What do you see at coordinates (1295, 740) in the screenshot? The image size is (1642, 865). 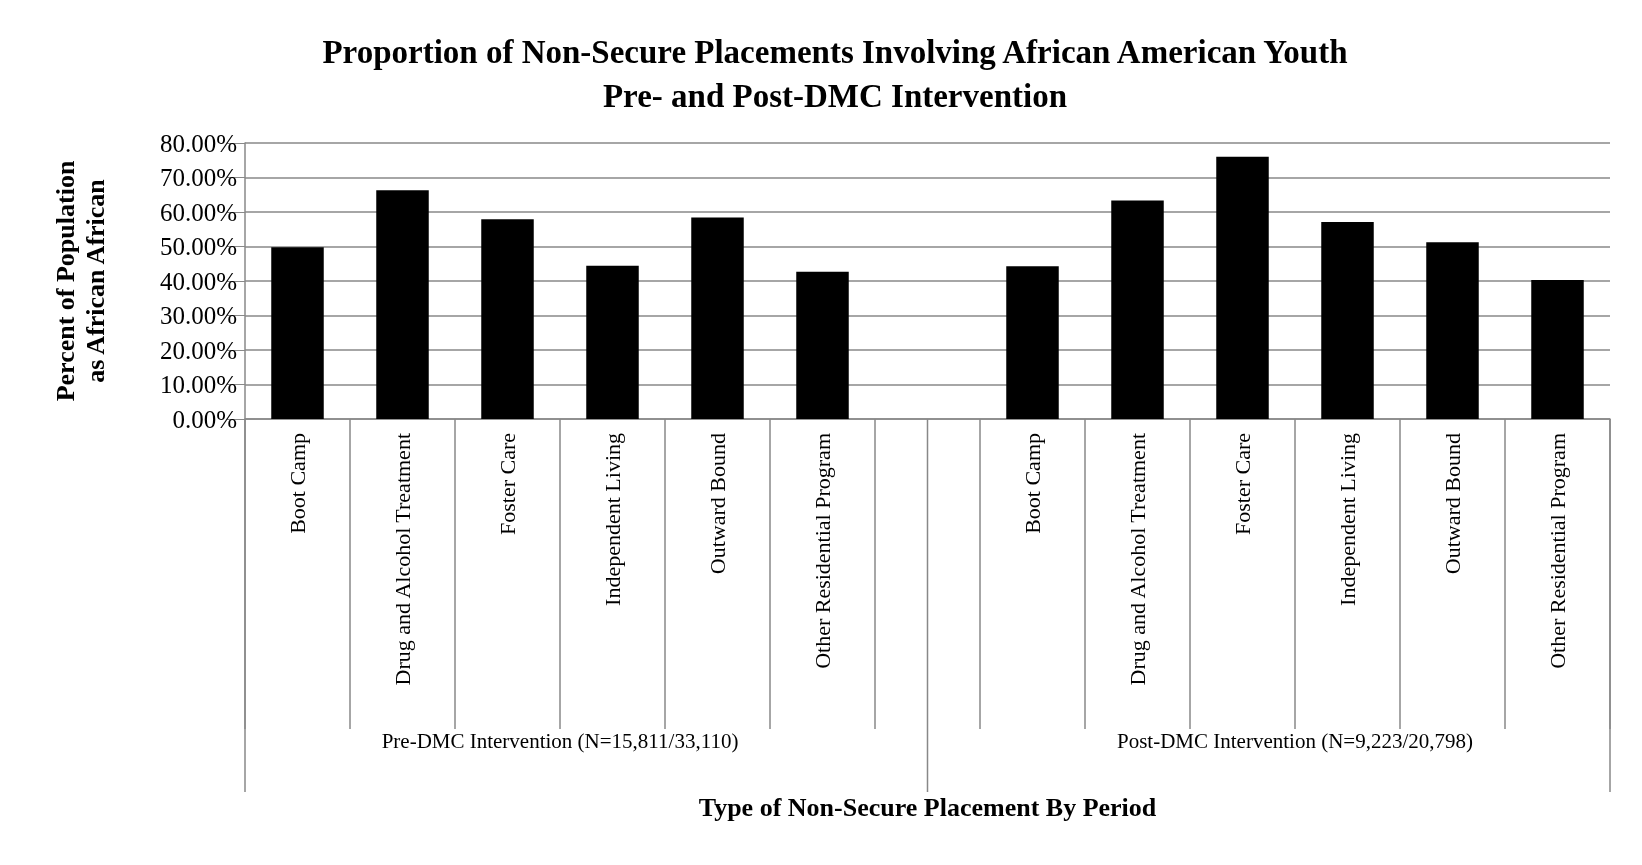 I see `text: Post-DMC Intervention (N=9,223/20,798)` at bounding box center [1295, 740].